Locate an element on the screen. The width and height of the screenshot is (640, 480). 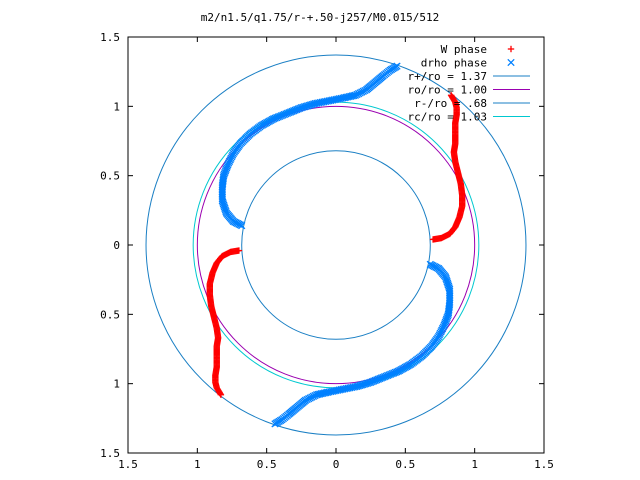
legend-label: rc/ro = 1.03 is located at coordinates (447, 117).